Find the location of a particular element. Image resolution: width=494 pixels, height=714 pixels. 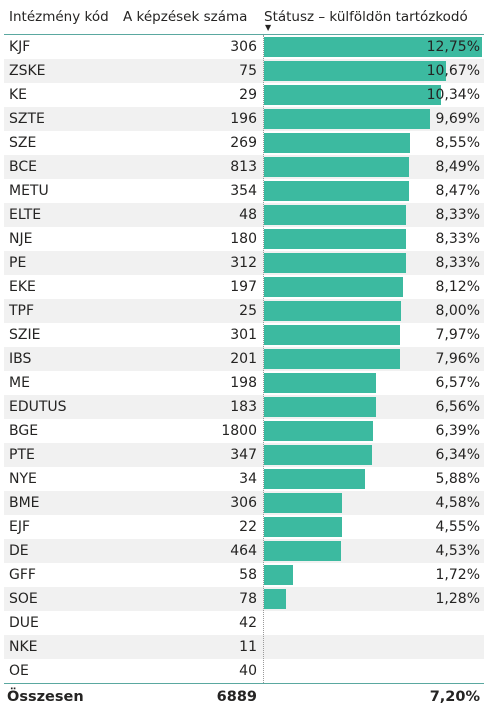

table-row: SOE 78 1,28% is located at coordinates (244, 599).